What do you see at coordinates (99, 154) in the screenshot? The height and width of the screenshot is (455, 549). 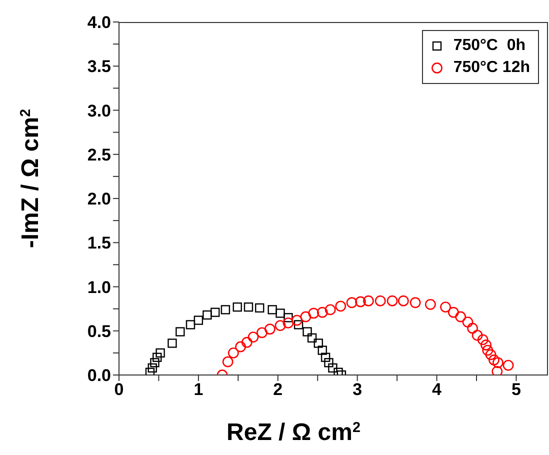 I see `y-tick-label: 2.5` at bounding box center [99, 154].